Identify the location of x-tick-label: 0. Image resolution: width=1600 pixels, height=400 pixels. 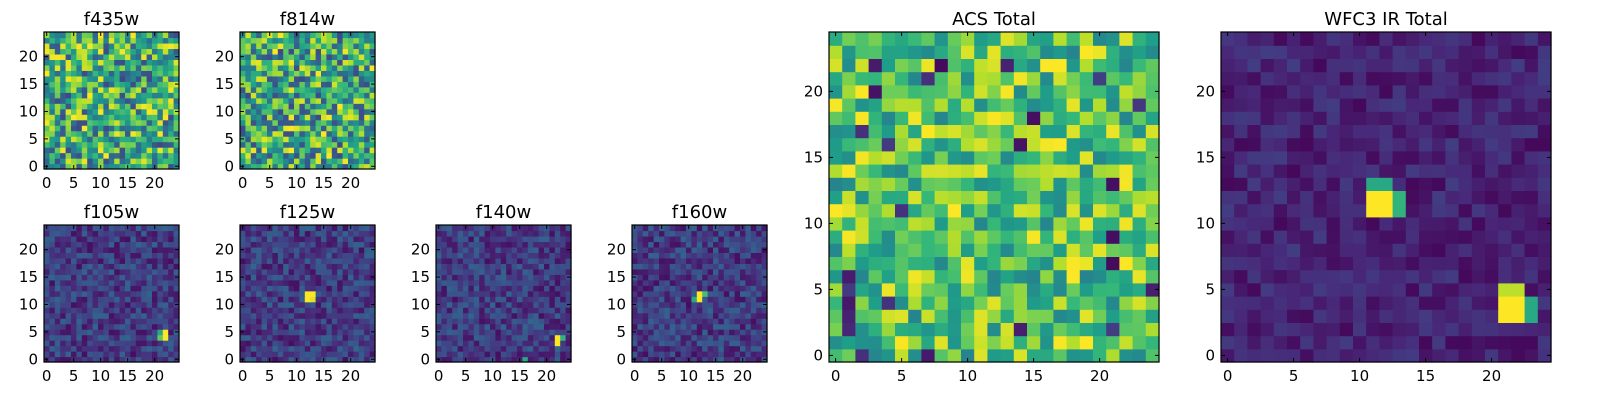
(635, 376).